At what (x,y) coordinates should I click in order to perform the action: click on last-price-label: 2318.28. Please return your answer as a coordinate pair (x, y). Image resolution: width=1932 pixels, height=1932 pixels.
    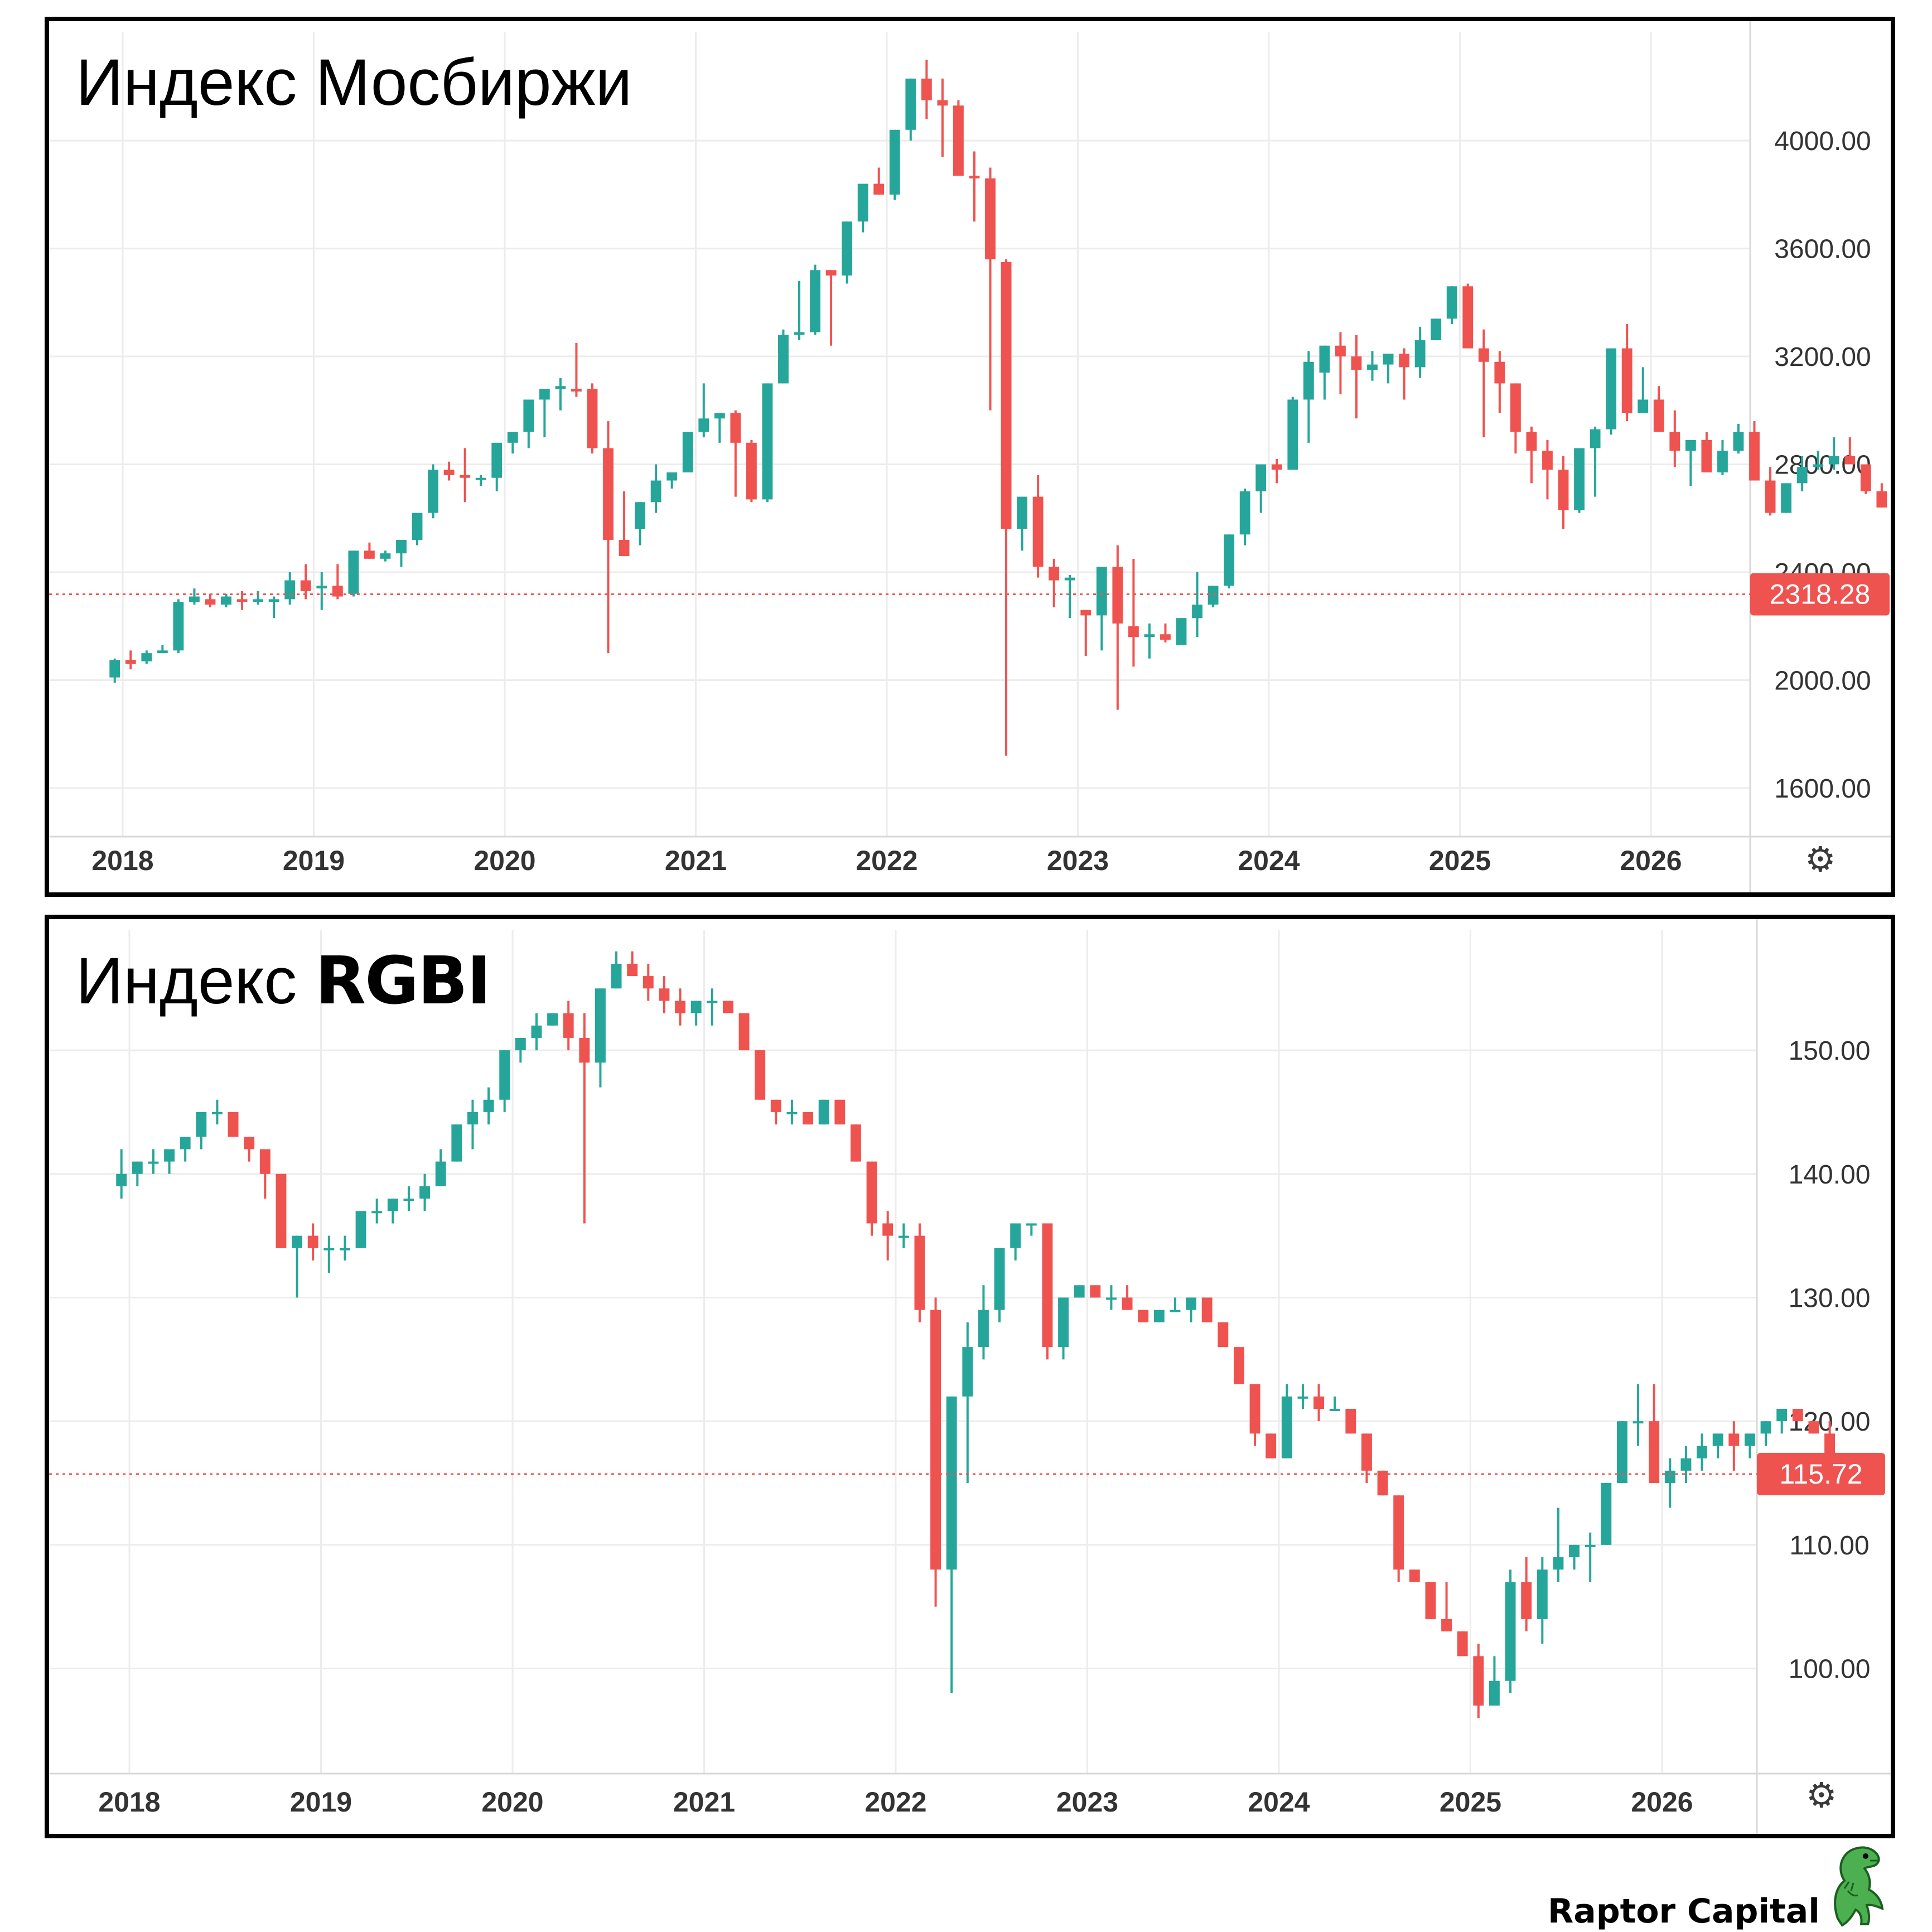
    Looking at the image, I should click on (1820, 594).